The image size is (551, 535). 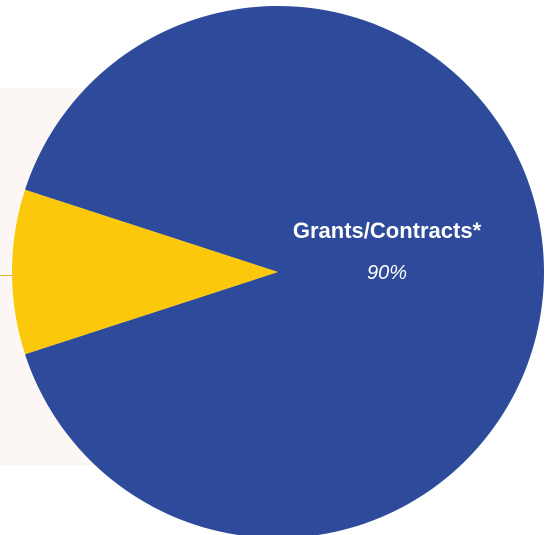 I want to click on slice-label-grants-contracts: Grants/Contracts*, so click(x=387, y=230).